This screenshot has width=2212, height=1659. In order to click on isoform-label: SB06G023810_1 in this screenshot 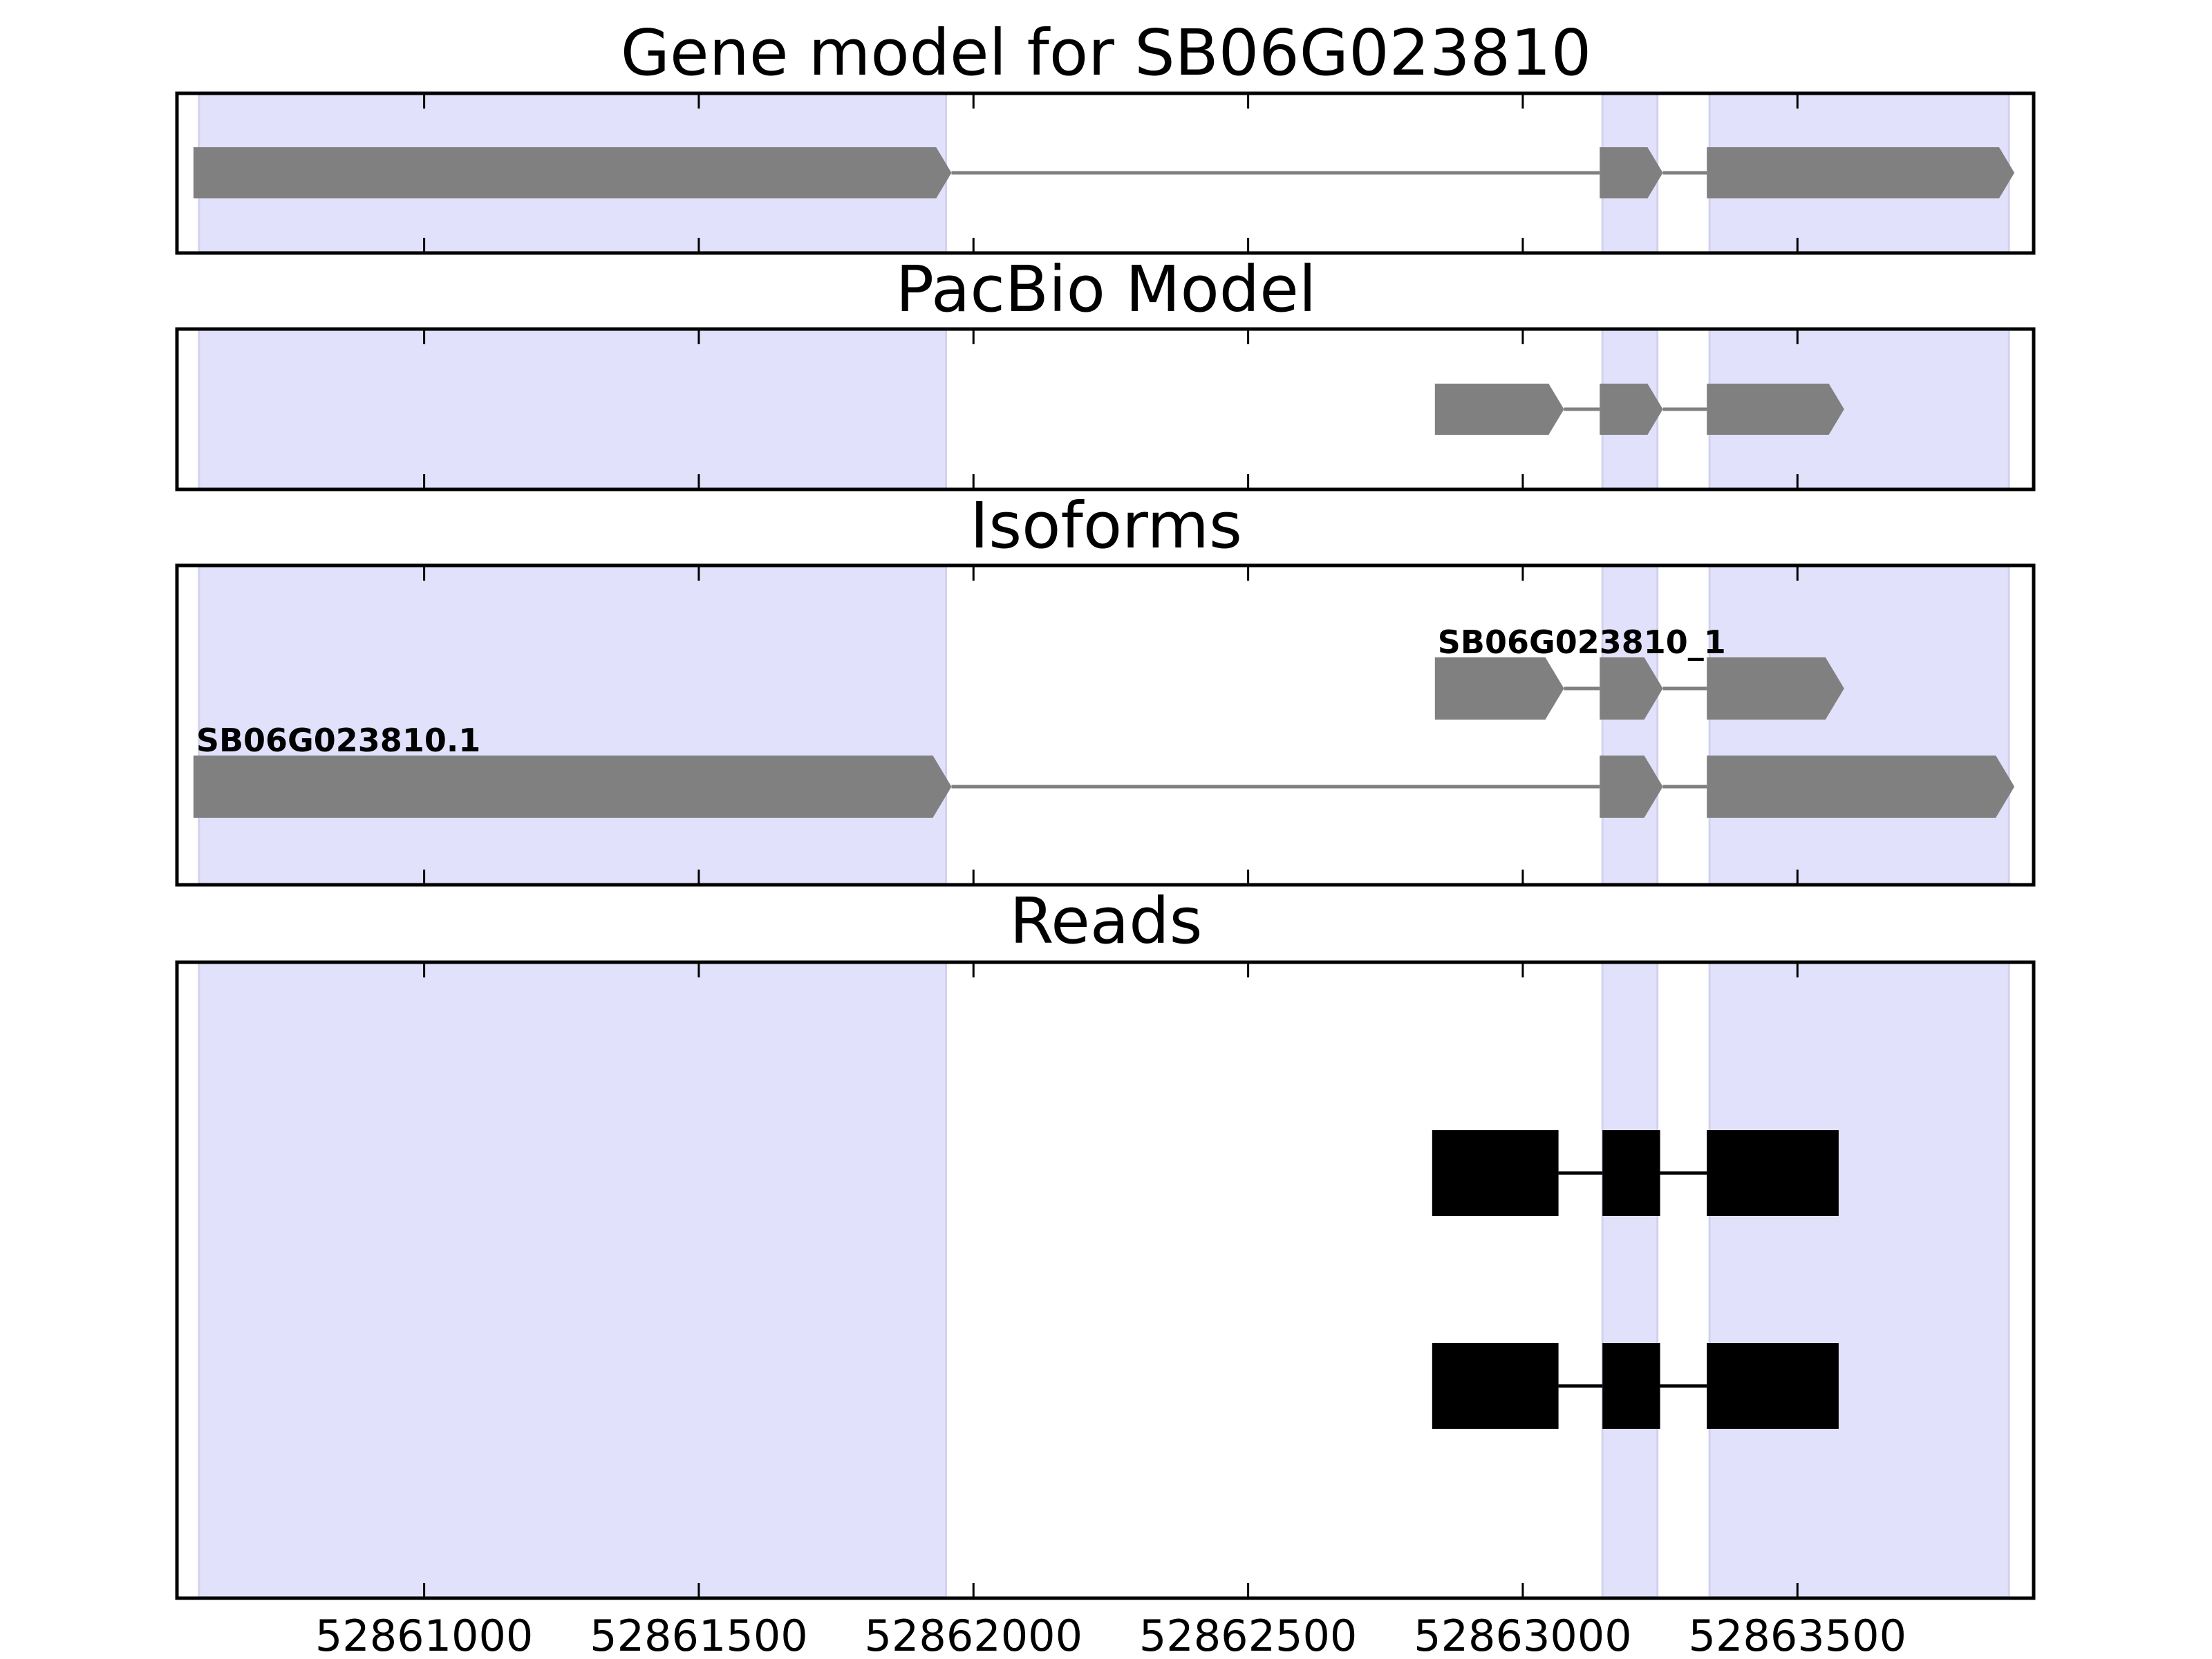, I will do `click(1582, 643)`.